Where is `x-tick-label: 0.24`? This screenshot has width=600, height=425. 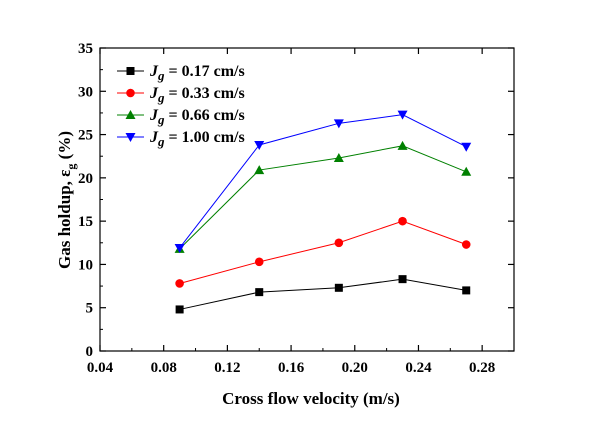 x-tick-label: 0.24 is located at coordinates (418, 368).